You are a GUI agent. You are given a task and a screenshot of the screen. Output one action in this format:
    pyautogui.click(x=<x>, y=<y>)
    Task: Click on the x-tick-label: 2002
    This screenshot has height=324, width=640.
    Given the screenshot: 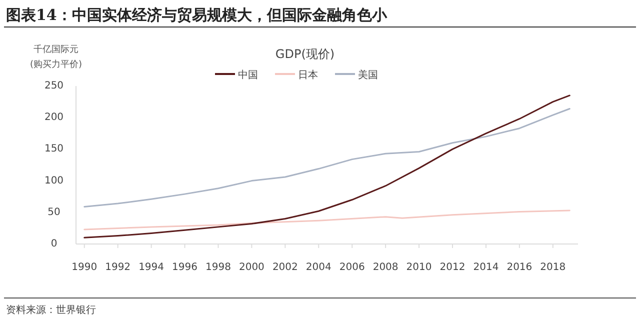 What is the action you would take?
    pyautogui.click(x=285, y=267)
    